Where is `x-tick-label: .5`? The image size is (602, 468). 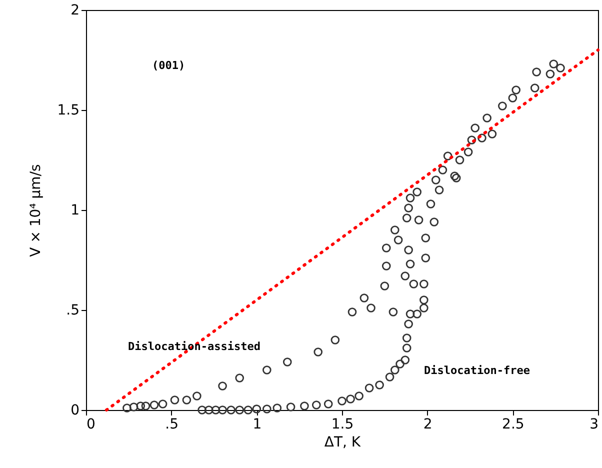
x-tick-label: .5 is located at coordinates (172, 424).